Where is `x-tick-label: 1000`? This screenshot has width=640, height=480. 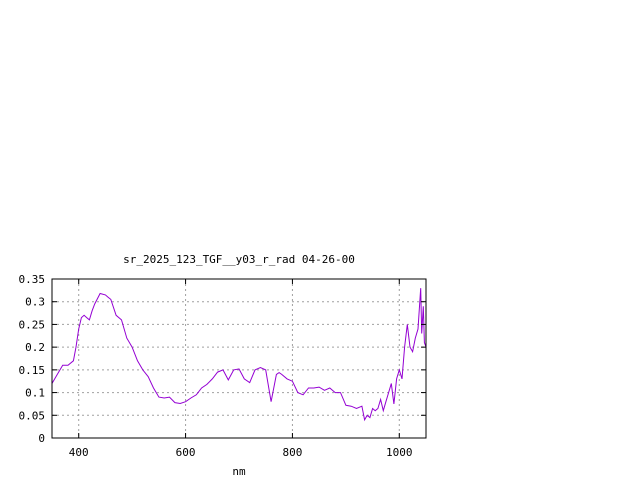
x-tick-label: 1000 is located at coordinates (399, 452).